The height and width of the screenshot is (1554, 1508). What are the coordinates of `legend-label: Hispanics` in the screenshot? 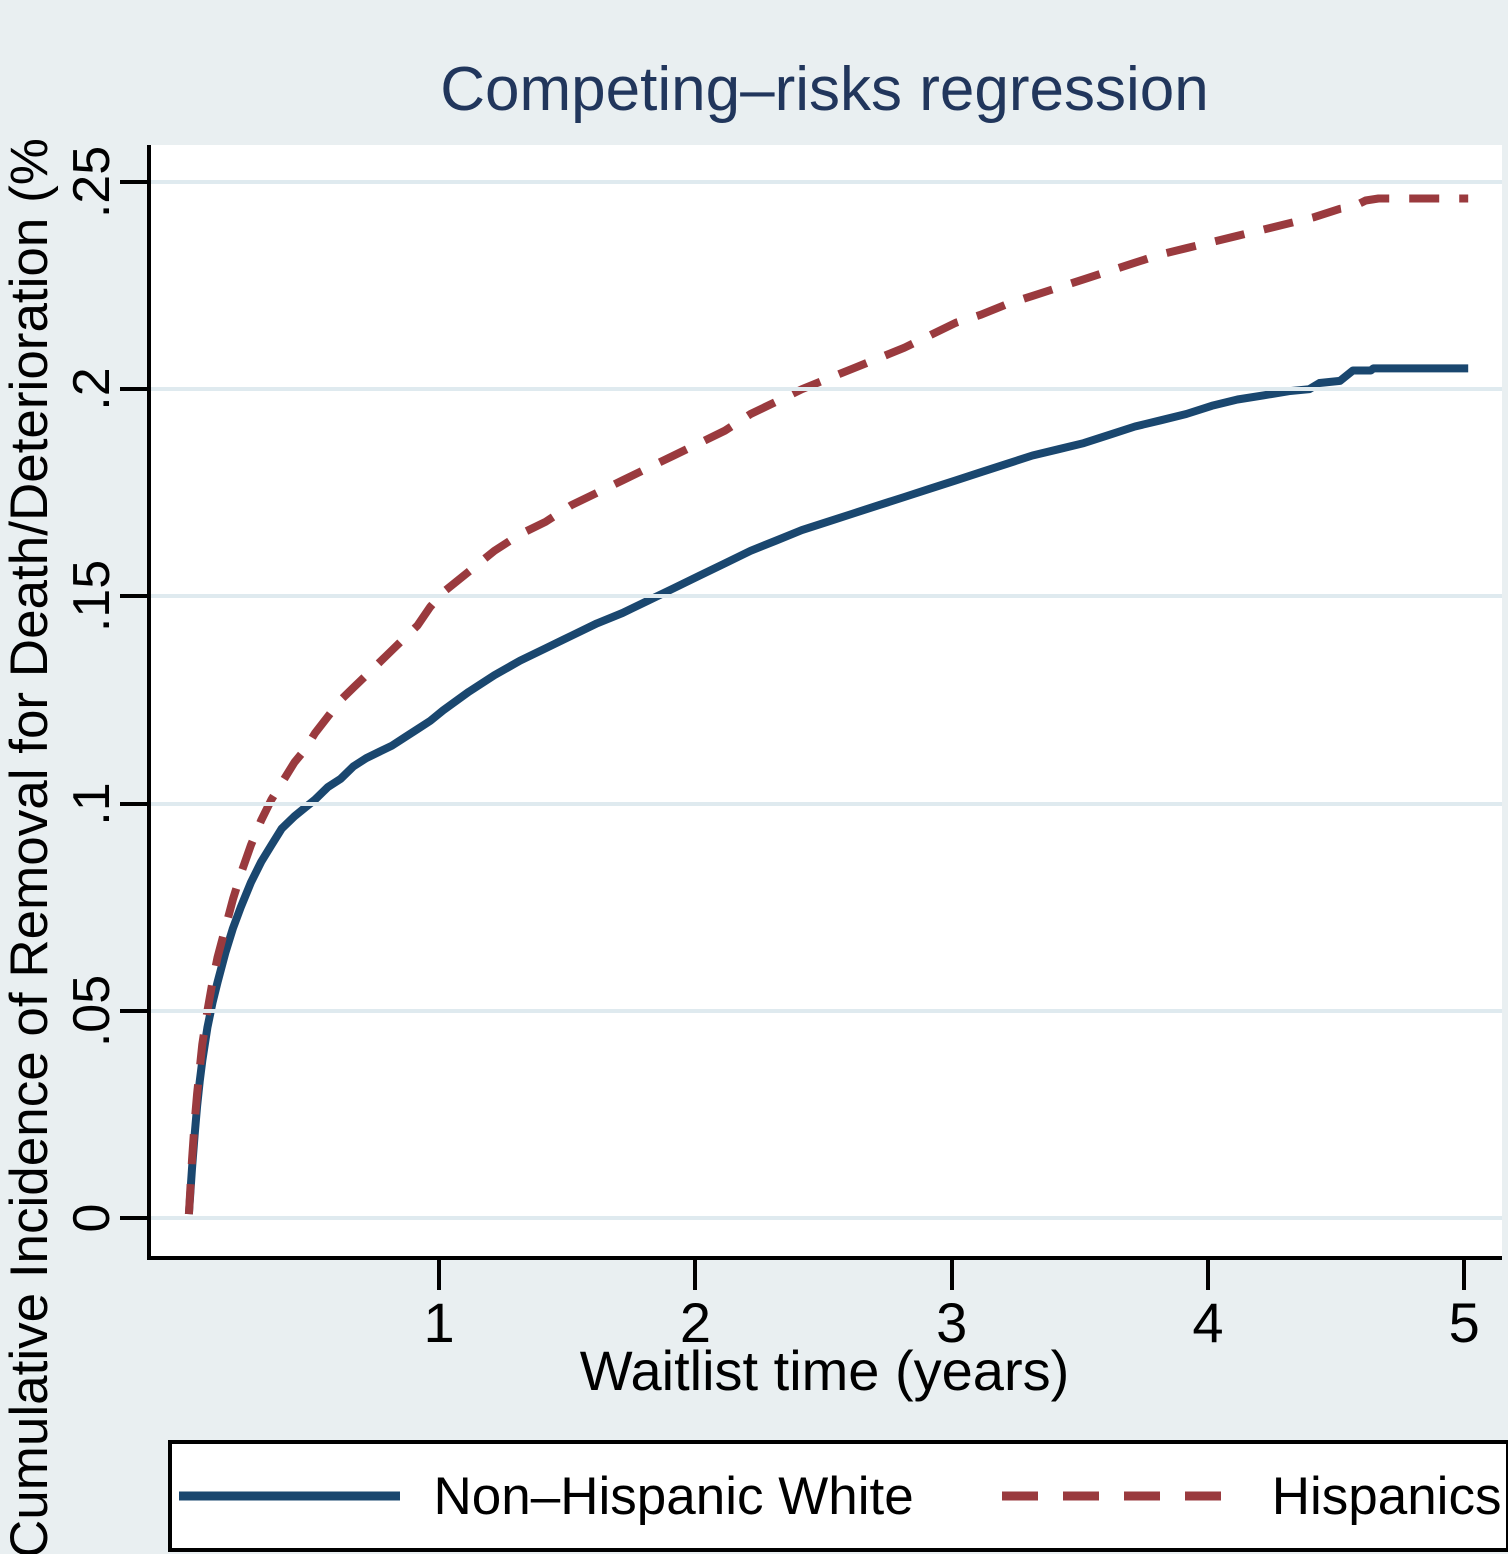 It's located at (1386, 1496).